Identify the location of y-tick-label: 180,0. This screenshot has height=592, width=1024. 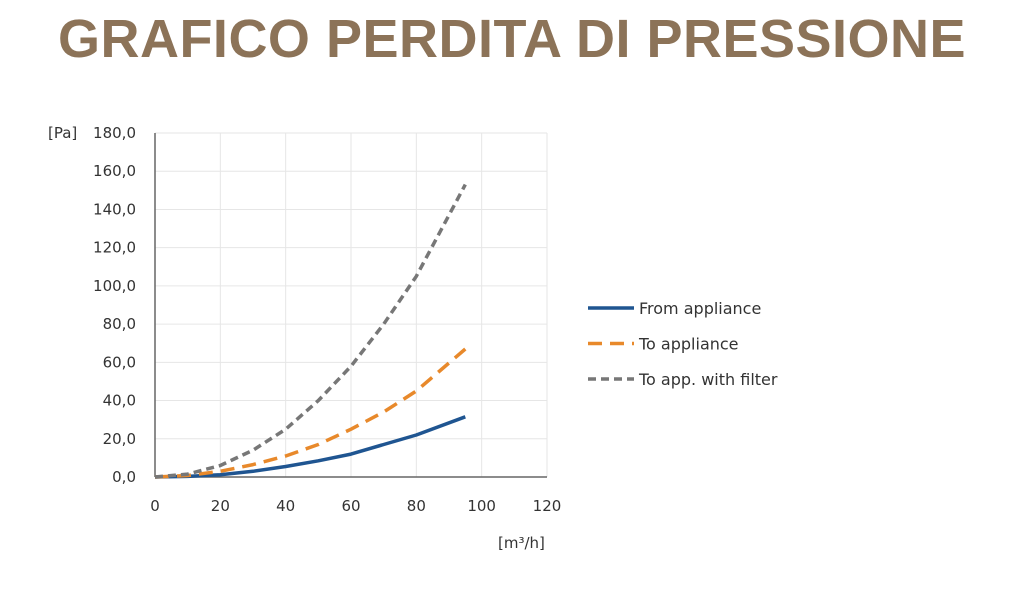
(114, 133).